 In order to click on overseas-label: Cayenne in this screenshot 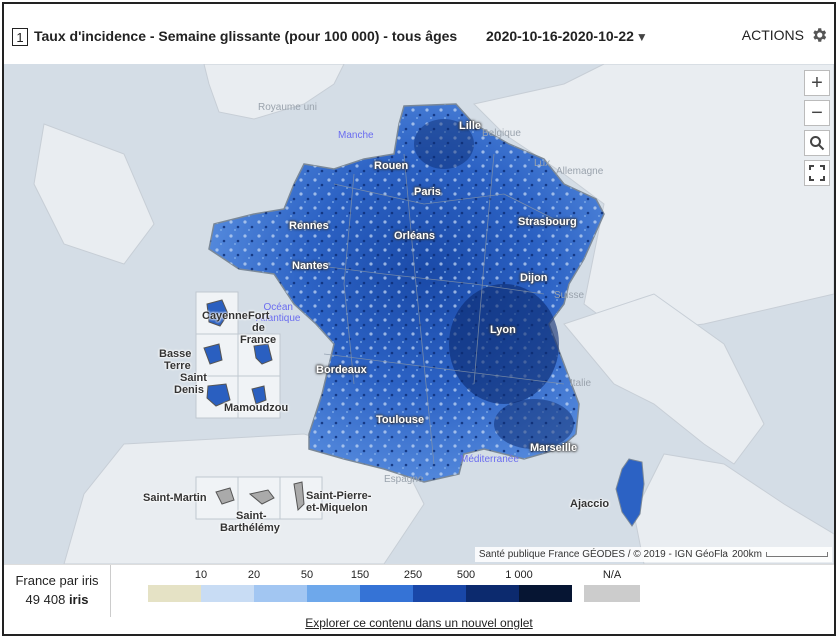, I will do `click(225, 316)`.